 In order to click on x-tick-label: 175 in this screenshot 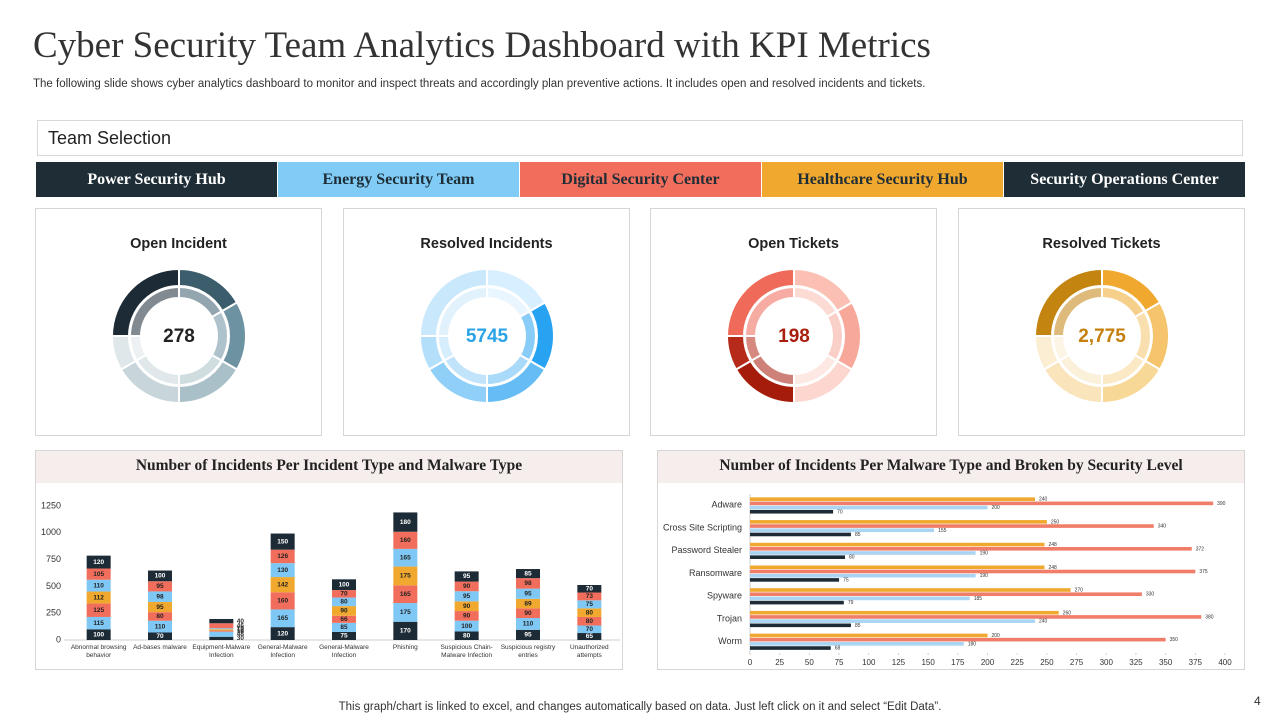, I will do `click(958, 662)`.